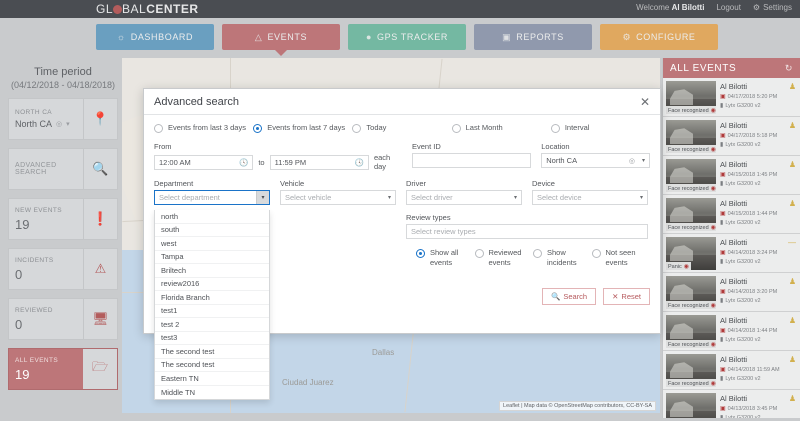 This screenshot has width=800, height=421. What do you see at coordinates (402, 156) in the screenshot?
I see `dialog-row-time: From 12:00 AM 🕓 to 11:59 PM 🕓 each day` at bounding box center [402, 156].